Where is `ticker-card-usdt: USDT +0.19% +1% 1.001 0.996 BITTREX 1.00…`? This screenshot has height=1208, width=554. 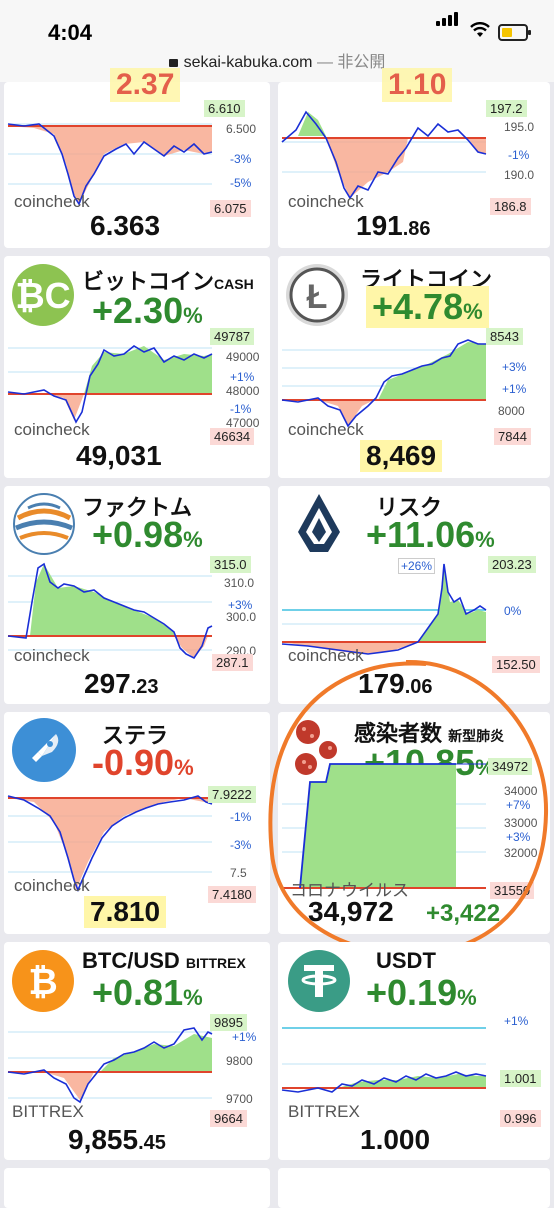 ticker-card-usdt: USDT +0.19% +1% 1.001 0.996 BITTREX 1.00… is located at coordinates (414, 1051).